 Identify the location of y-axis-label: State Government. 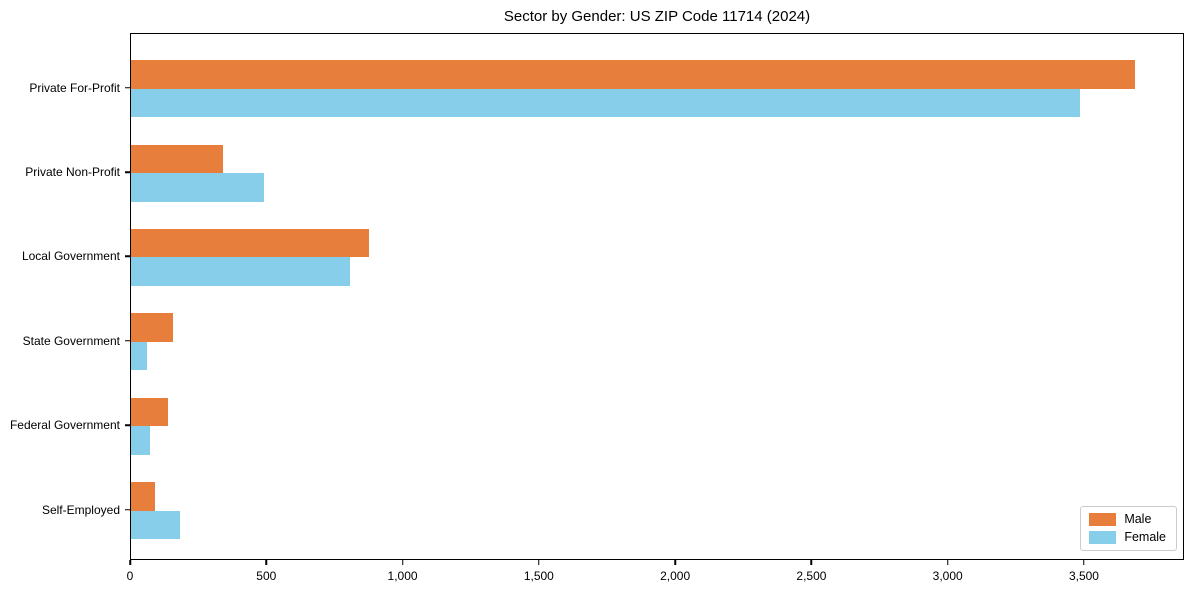
(71, 340).